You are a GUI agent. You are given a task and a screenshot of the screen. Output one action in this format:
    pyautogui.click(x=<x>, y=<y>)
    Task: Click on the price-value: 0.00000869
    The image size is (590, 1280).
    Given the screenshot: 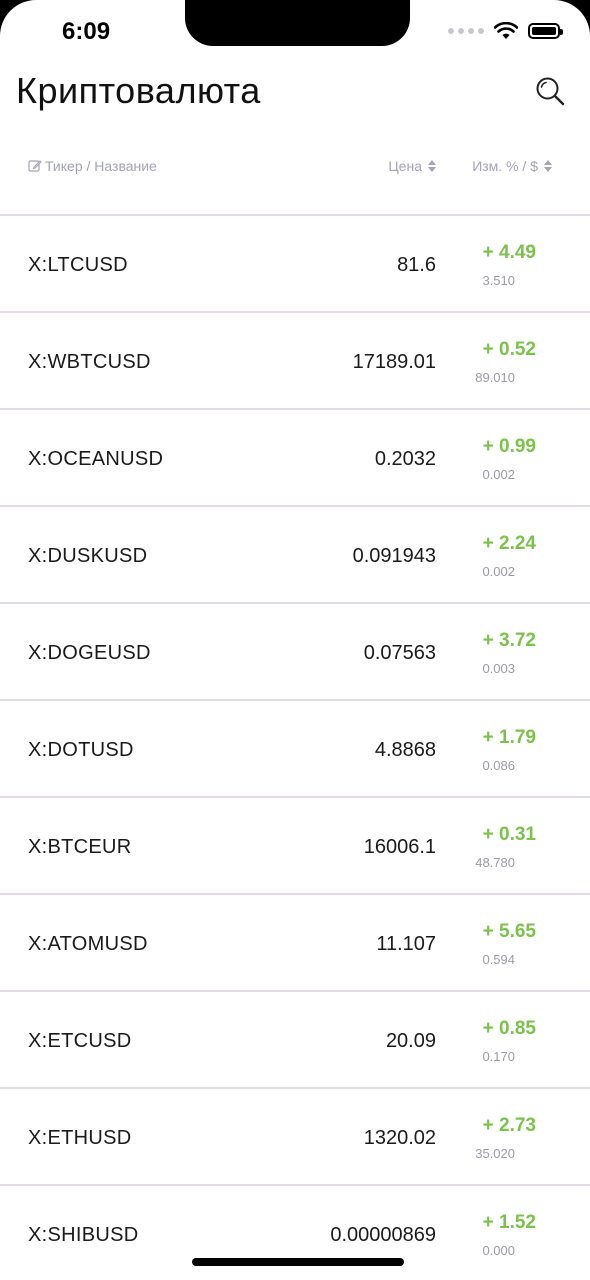 What is the action you would take?
    pyautogui.click(x=383, y=1235)
    